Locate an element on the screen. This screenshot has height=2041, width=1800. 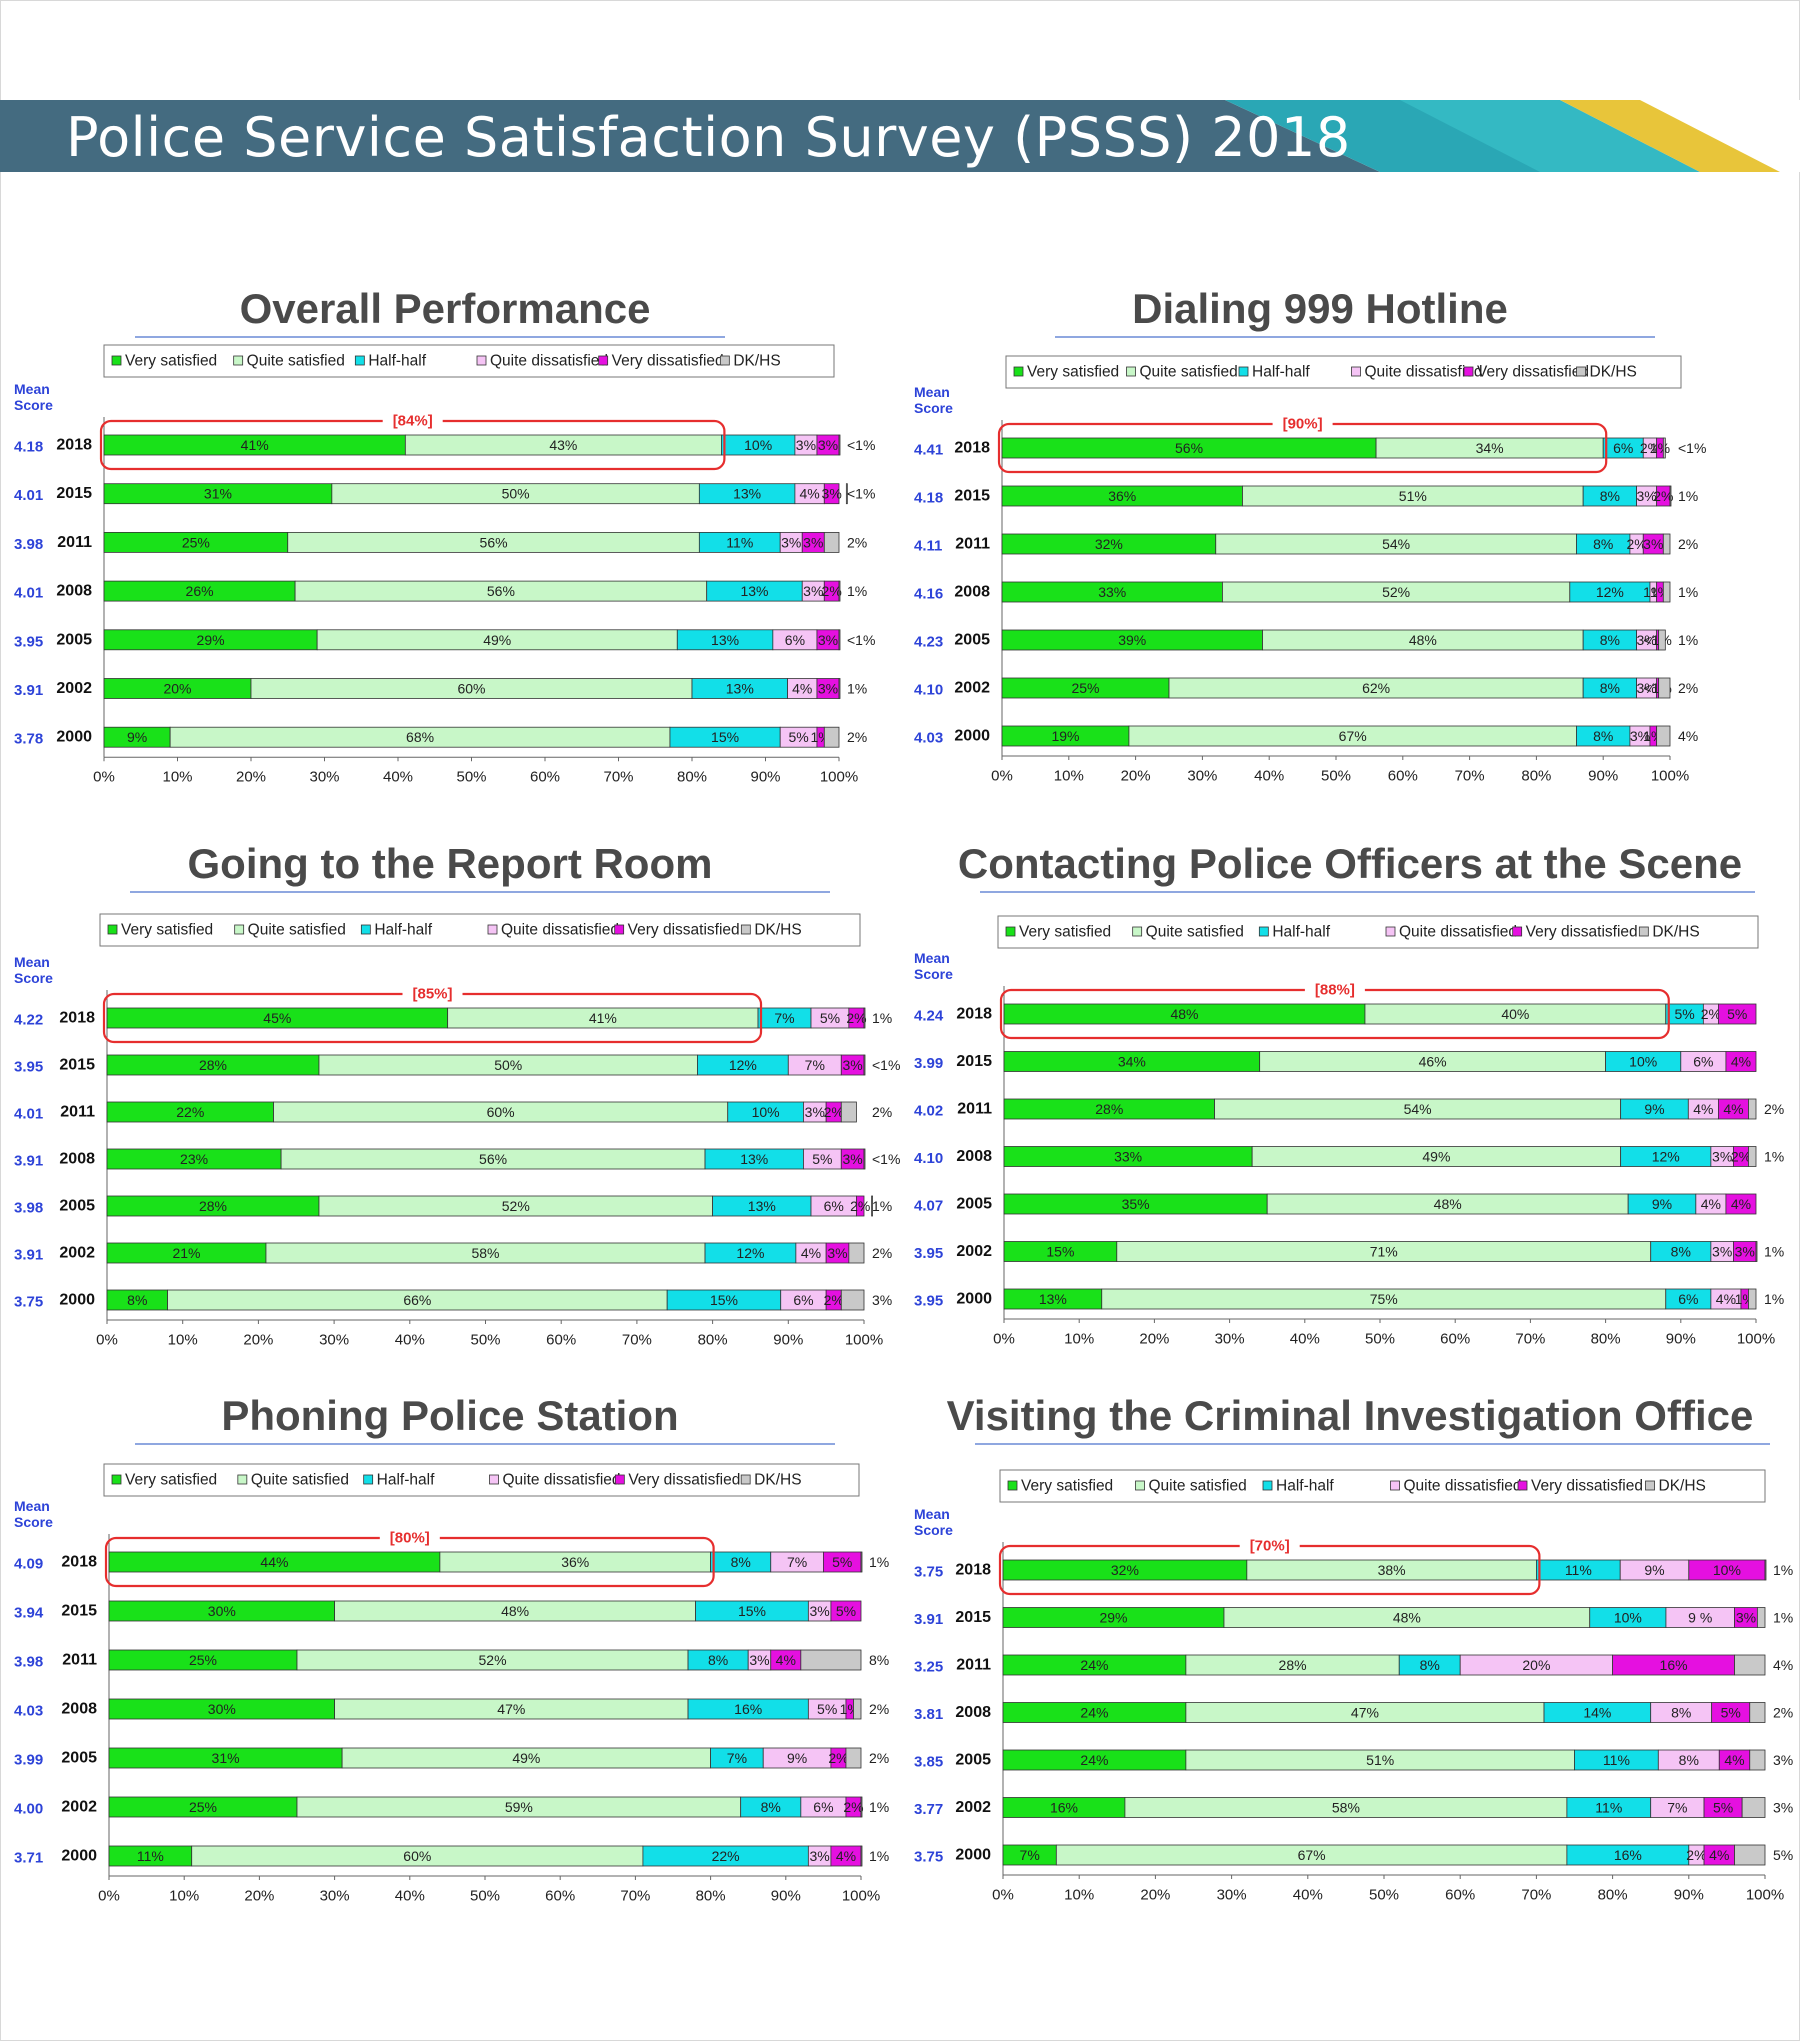
mean-score-value: 3.95 is located at coordinates (28, 1067).